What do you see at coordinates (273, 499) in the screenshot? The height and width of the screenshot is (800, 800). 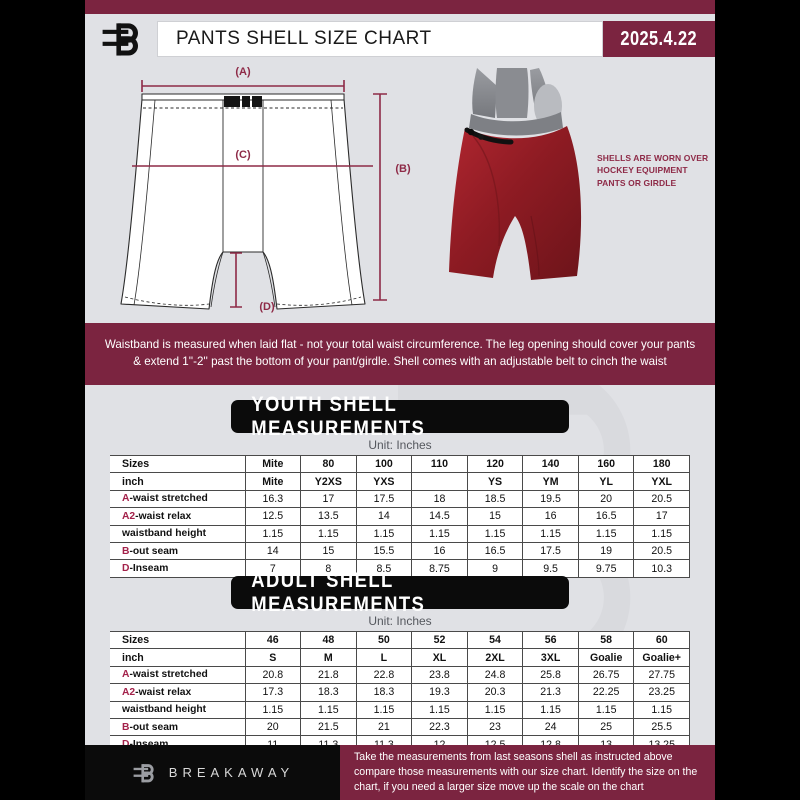 I see `measurement-cell: 16.3` at bounding box center [273, 499].